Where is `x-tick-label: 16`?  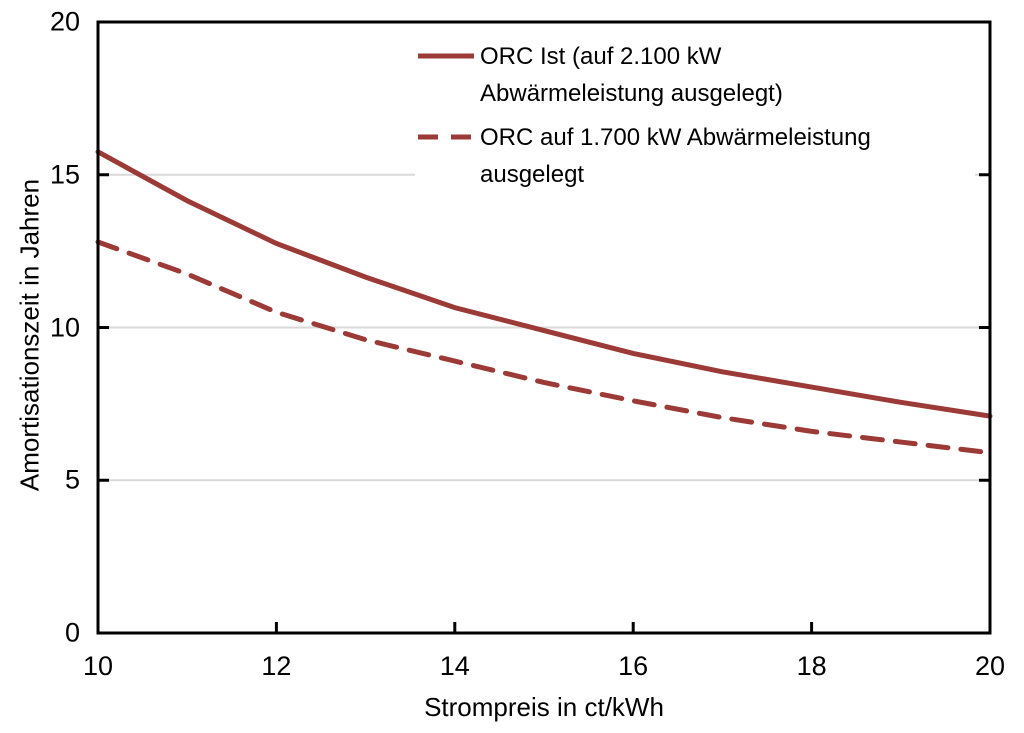
x-tick-label: 16 is located at coordinates (633, 666).